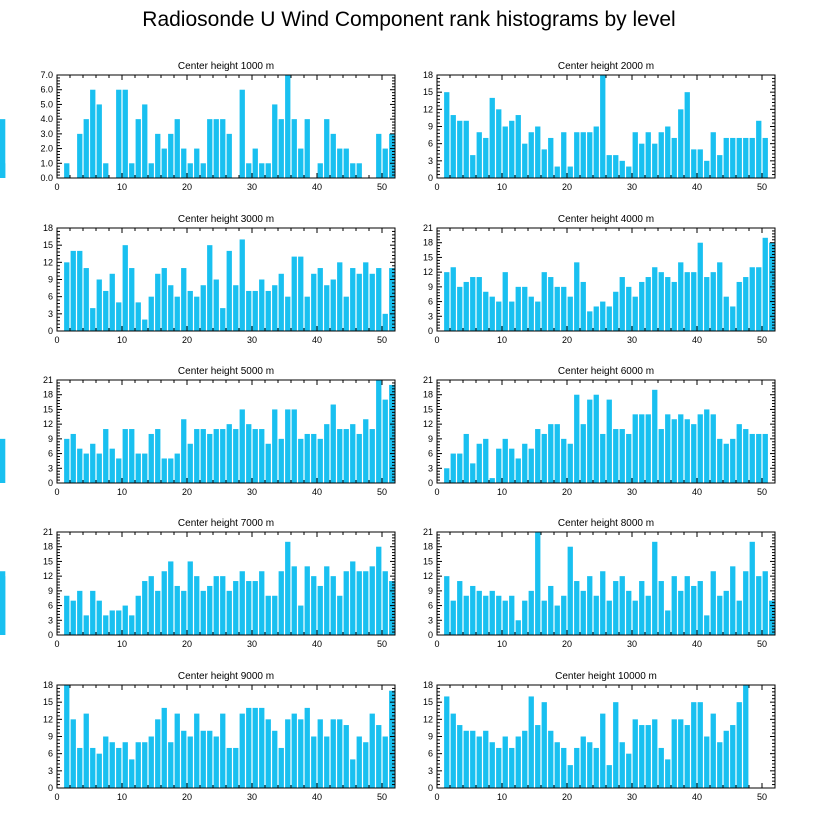 The image size is (818, 824). What do you see at coordinates (428, 257) in the screenshot?
I see `panel-4-ytick-label: 15` at bounding box center [428, 257].